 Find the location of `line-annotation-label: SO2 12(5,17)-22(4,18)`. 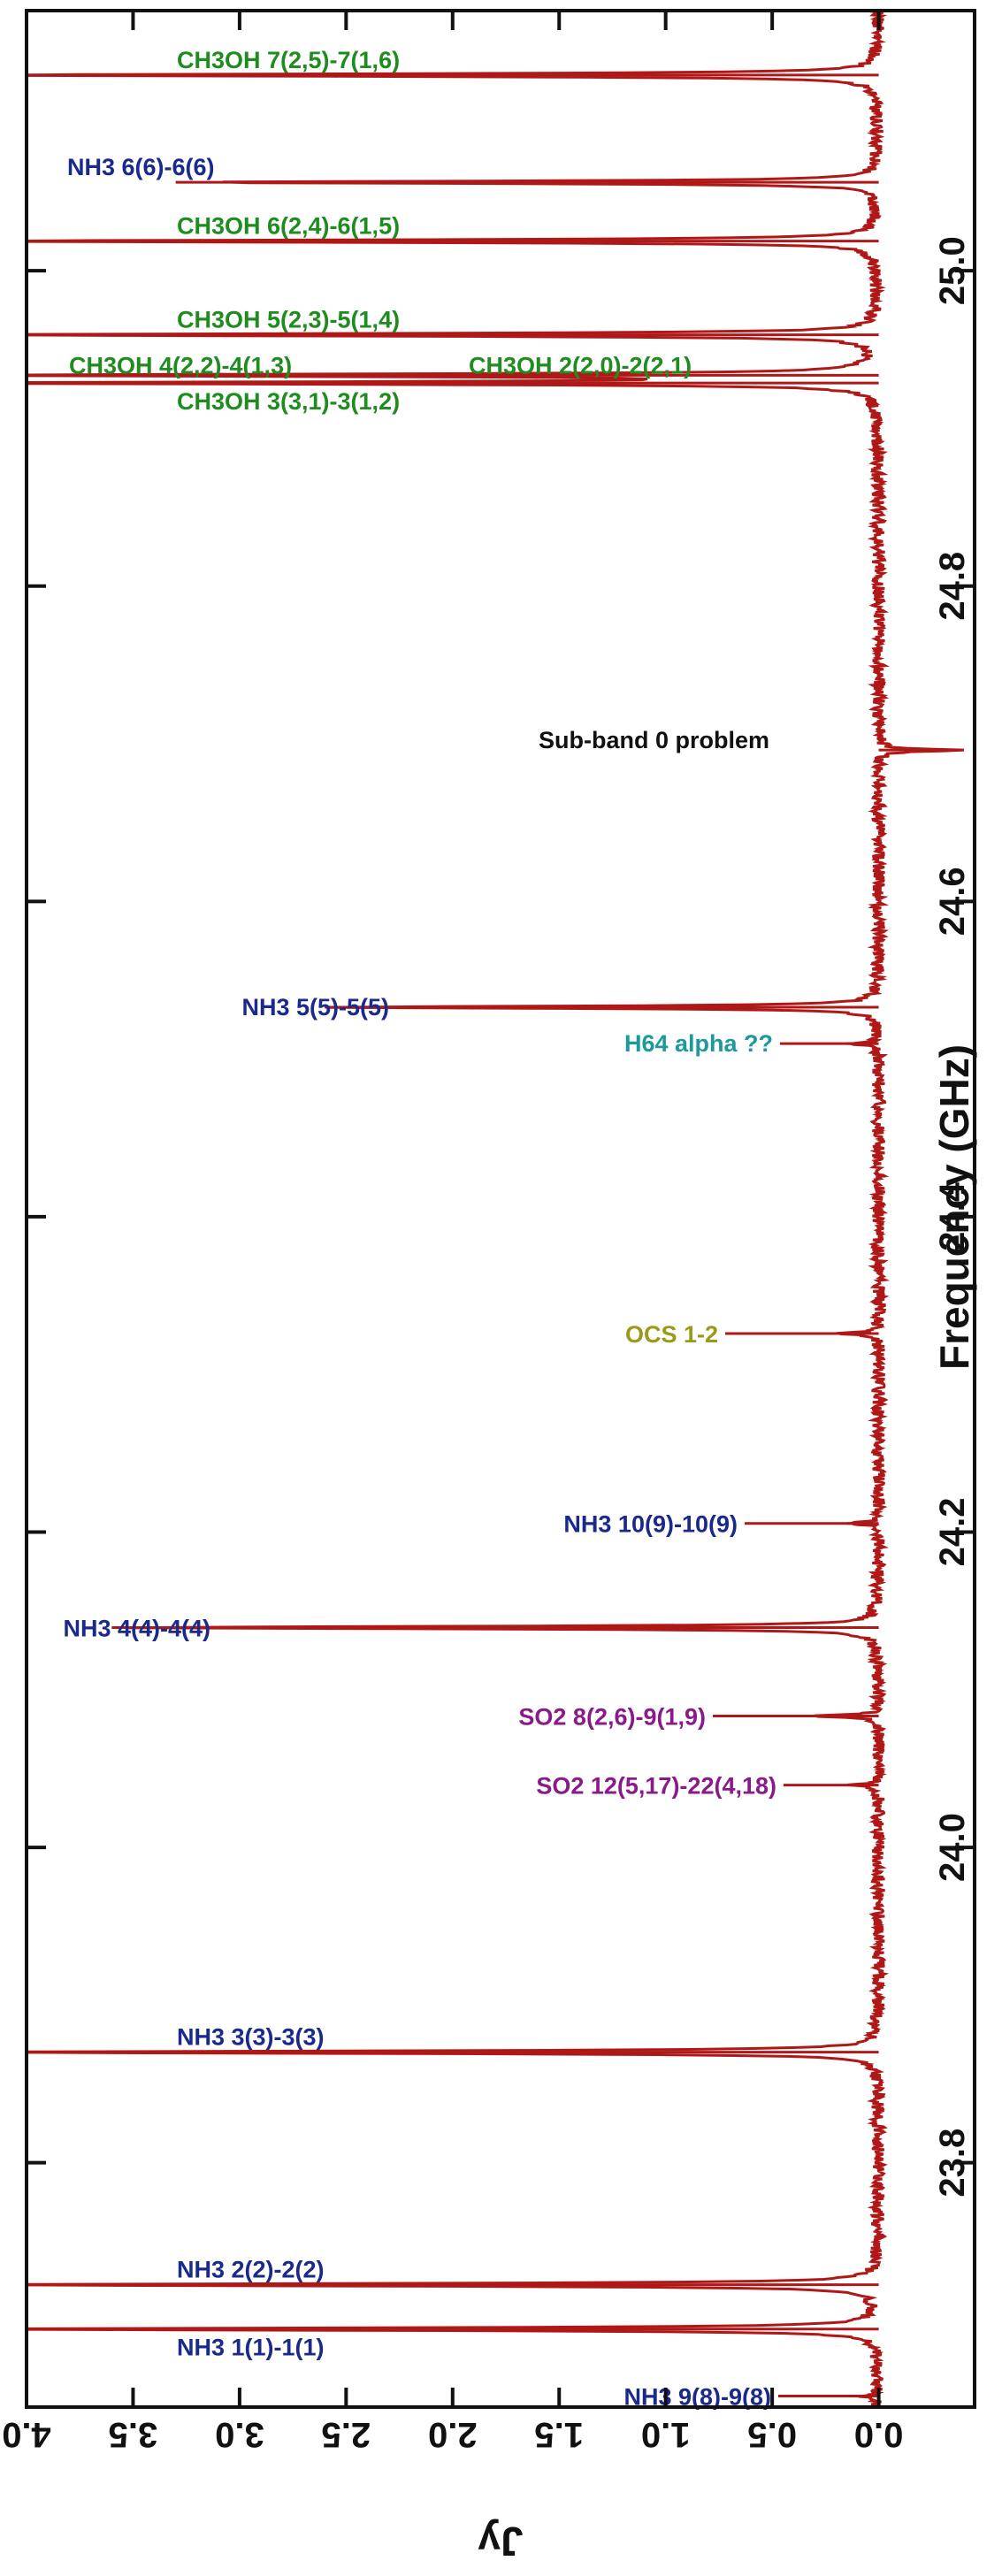

line-annotation-label: SO2 12(5,17)-22(4,18) is located at coordinates (656, 1786).